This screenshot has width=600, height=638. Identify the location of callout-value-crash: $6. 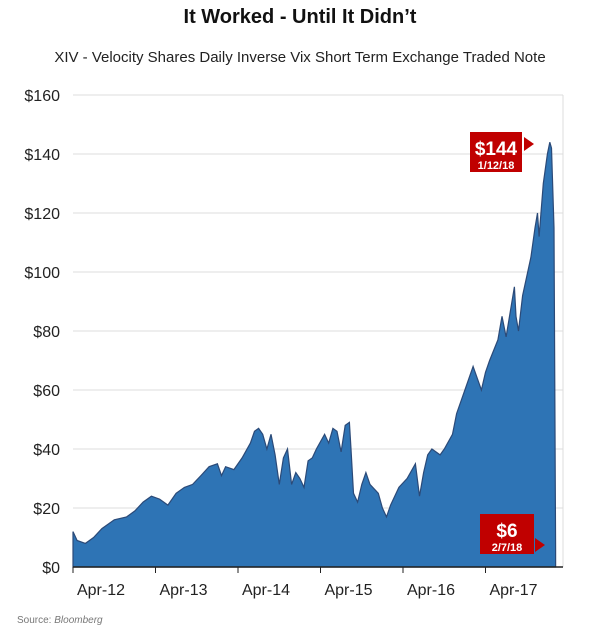
(506, 531).